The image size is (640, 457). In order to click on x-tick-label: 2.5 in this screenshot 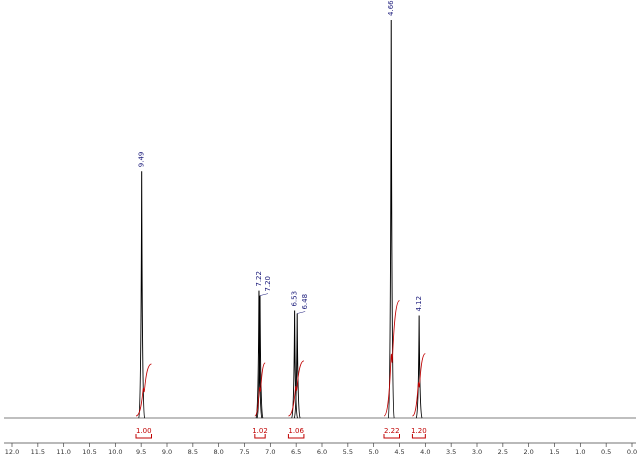, I will do `click(503, 452)`.